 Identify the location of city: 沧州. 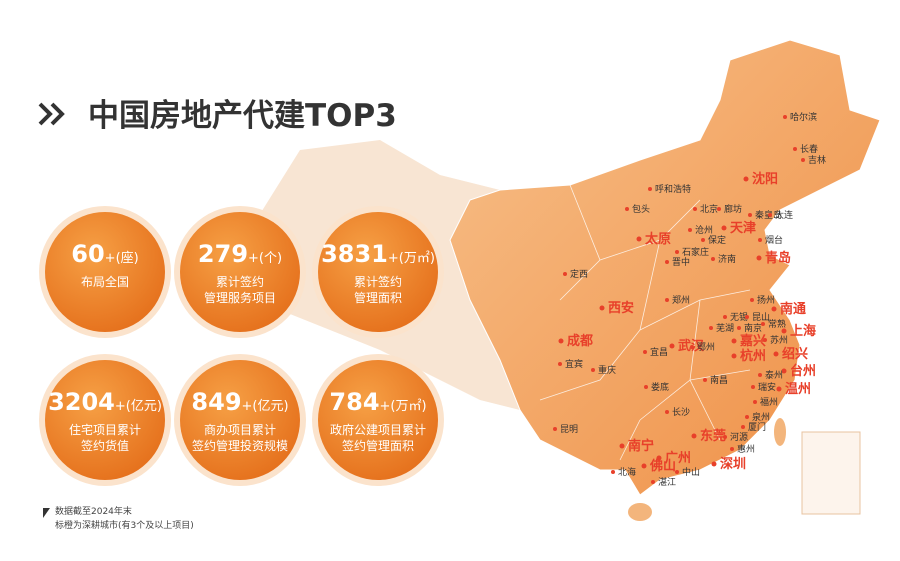
(704, 230).